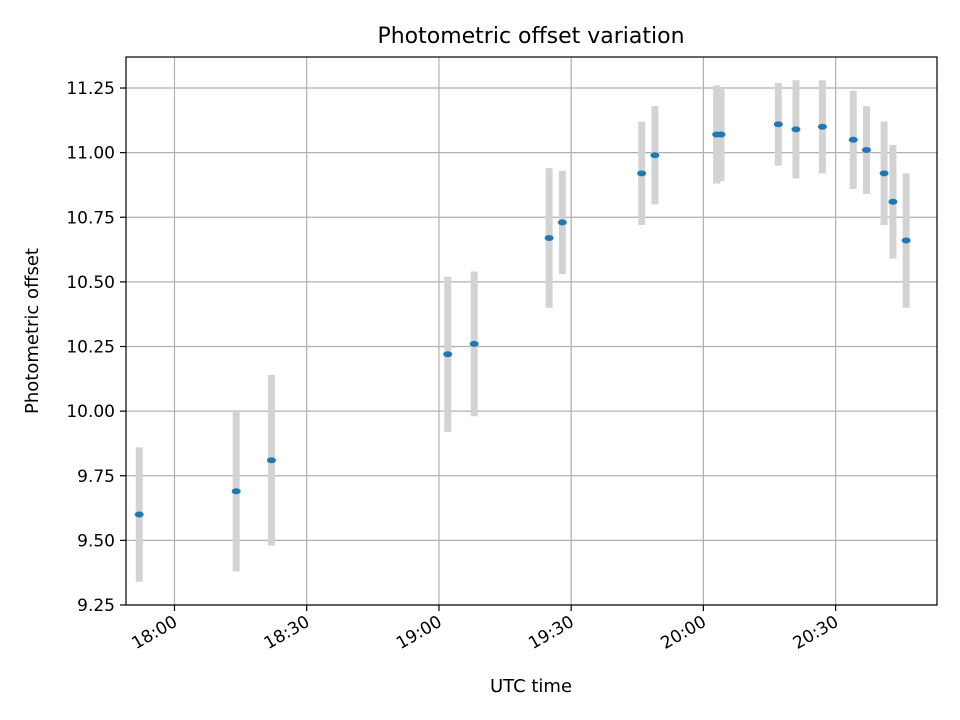  Describe the element at coordinates (90, 348) in the screenshot. I see `y-tick-label: 10.25` at that location.